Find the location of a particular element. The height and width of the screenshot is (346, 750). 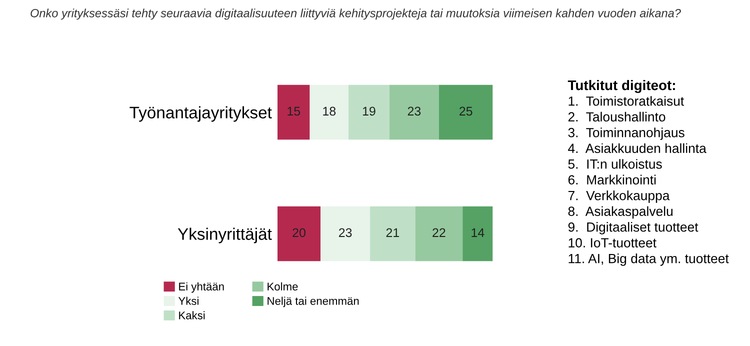

legend-label: Neljä tai enemmän is located at coordinates (313, 302).